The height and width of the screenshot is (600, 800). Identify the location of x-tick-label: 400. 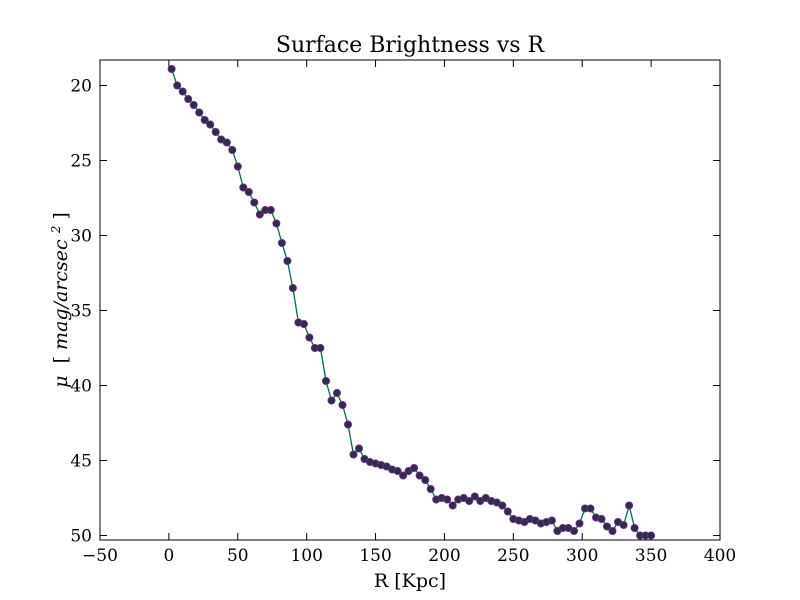
(720, 556).